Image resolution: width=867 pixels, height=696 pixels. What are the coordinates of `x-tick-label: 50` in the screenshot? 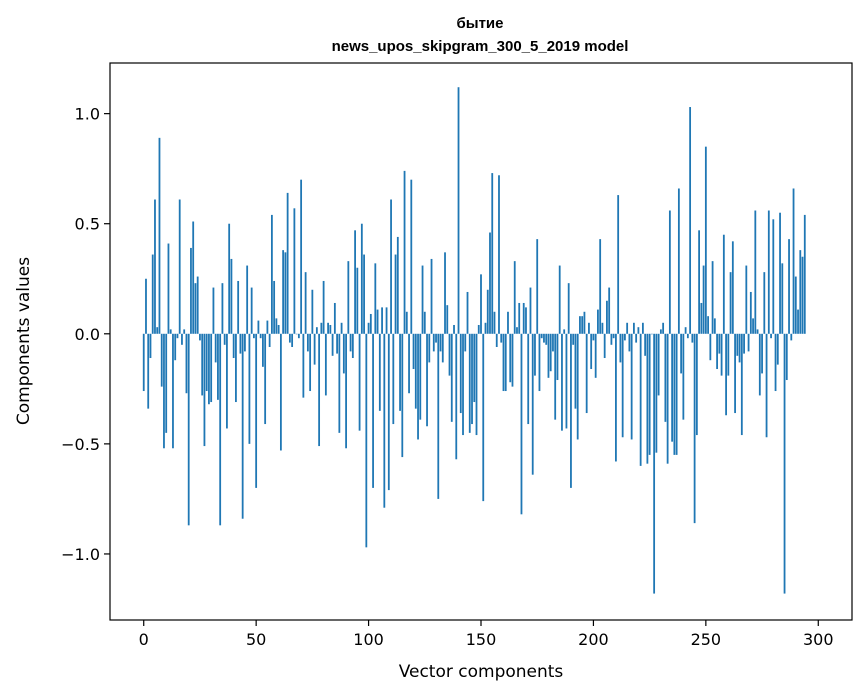 It's located at (256, 639).